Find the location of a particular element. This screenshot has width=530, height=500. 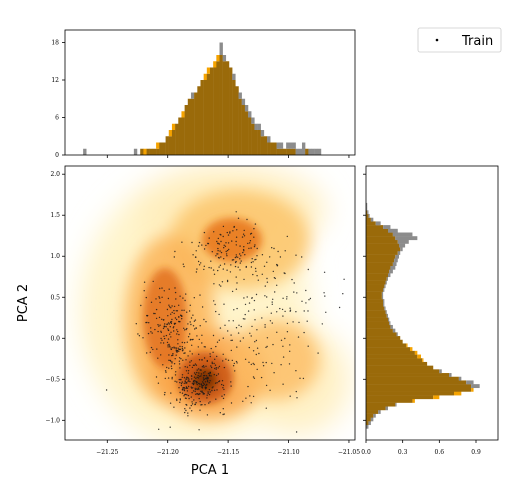

right-hist-x-tick-label: 0.0 is located at coordinates (366, 452).